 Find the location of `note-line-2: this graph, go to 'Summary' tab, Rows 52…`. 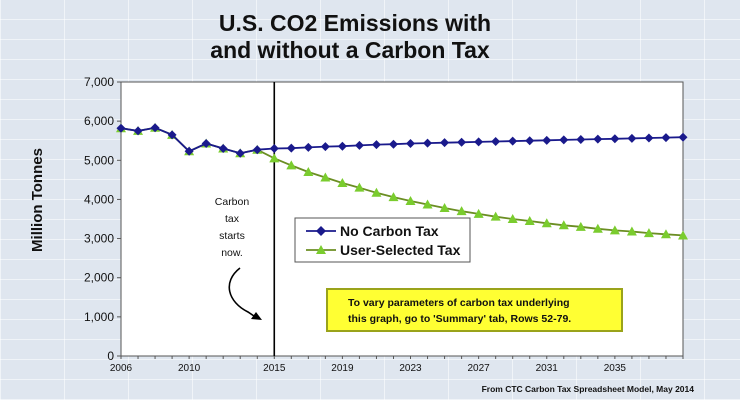

note-line-2: this graph, go to 'Summary' tab, Rows 52… is located at coordinates (459, 319).